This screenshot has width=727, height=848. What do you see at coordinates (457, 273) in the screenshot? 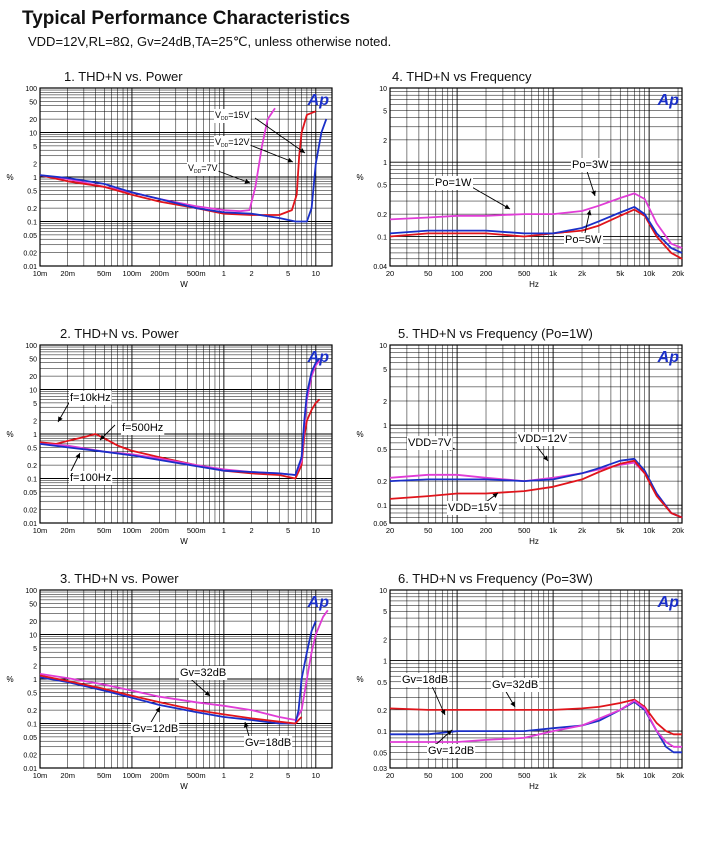
I see `x-tick-label: 100` at bounding box center [457, 273].